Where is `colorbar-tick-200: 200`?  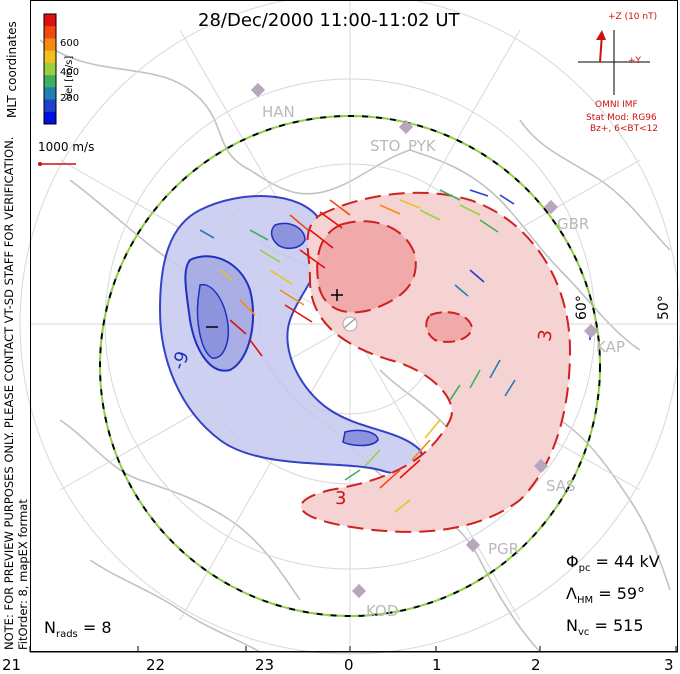
colorbar-tick-200: 200 is located at coordinates (70, 98).